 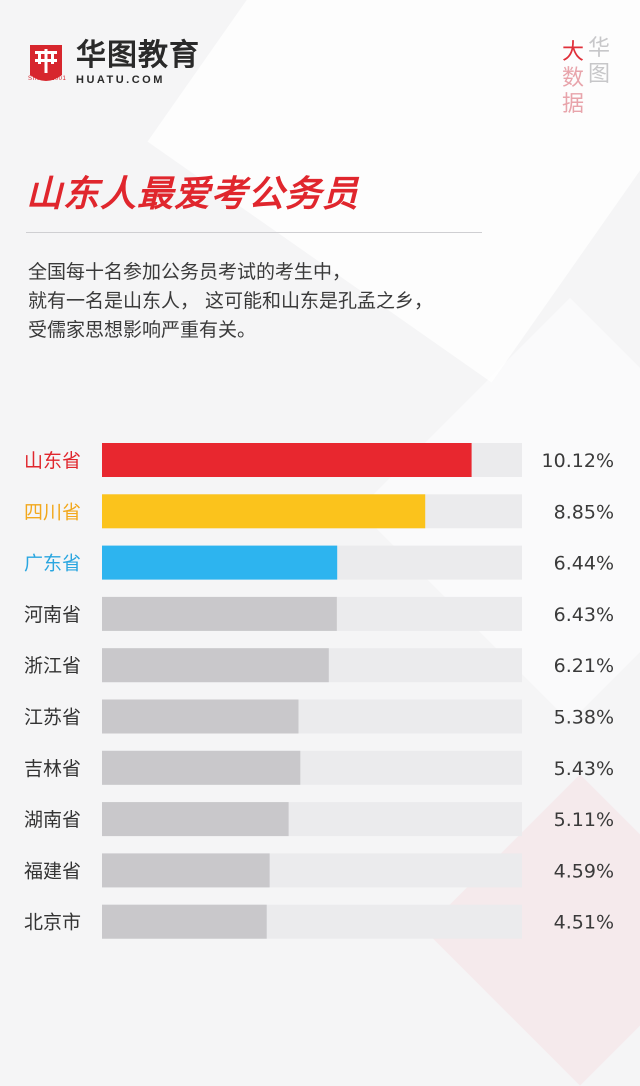 I want to click on huatu-logo: 华图教育 HUATU.COM, so click(x=113, y=63).